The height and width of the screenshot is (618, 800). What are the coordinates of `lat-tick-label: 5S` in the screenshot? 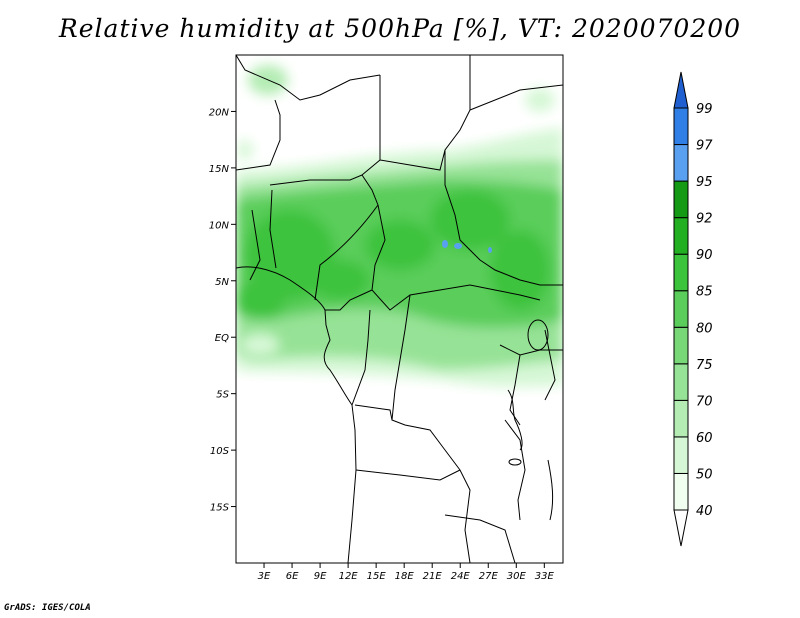 It's located at (222, 395).